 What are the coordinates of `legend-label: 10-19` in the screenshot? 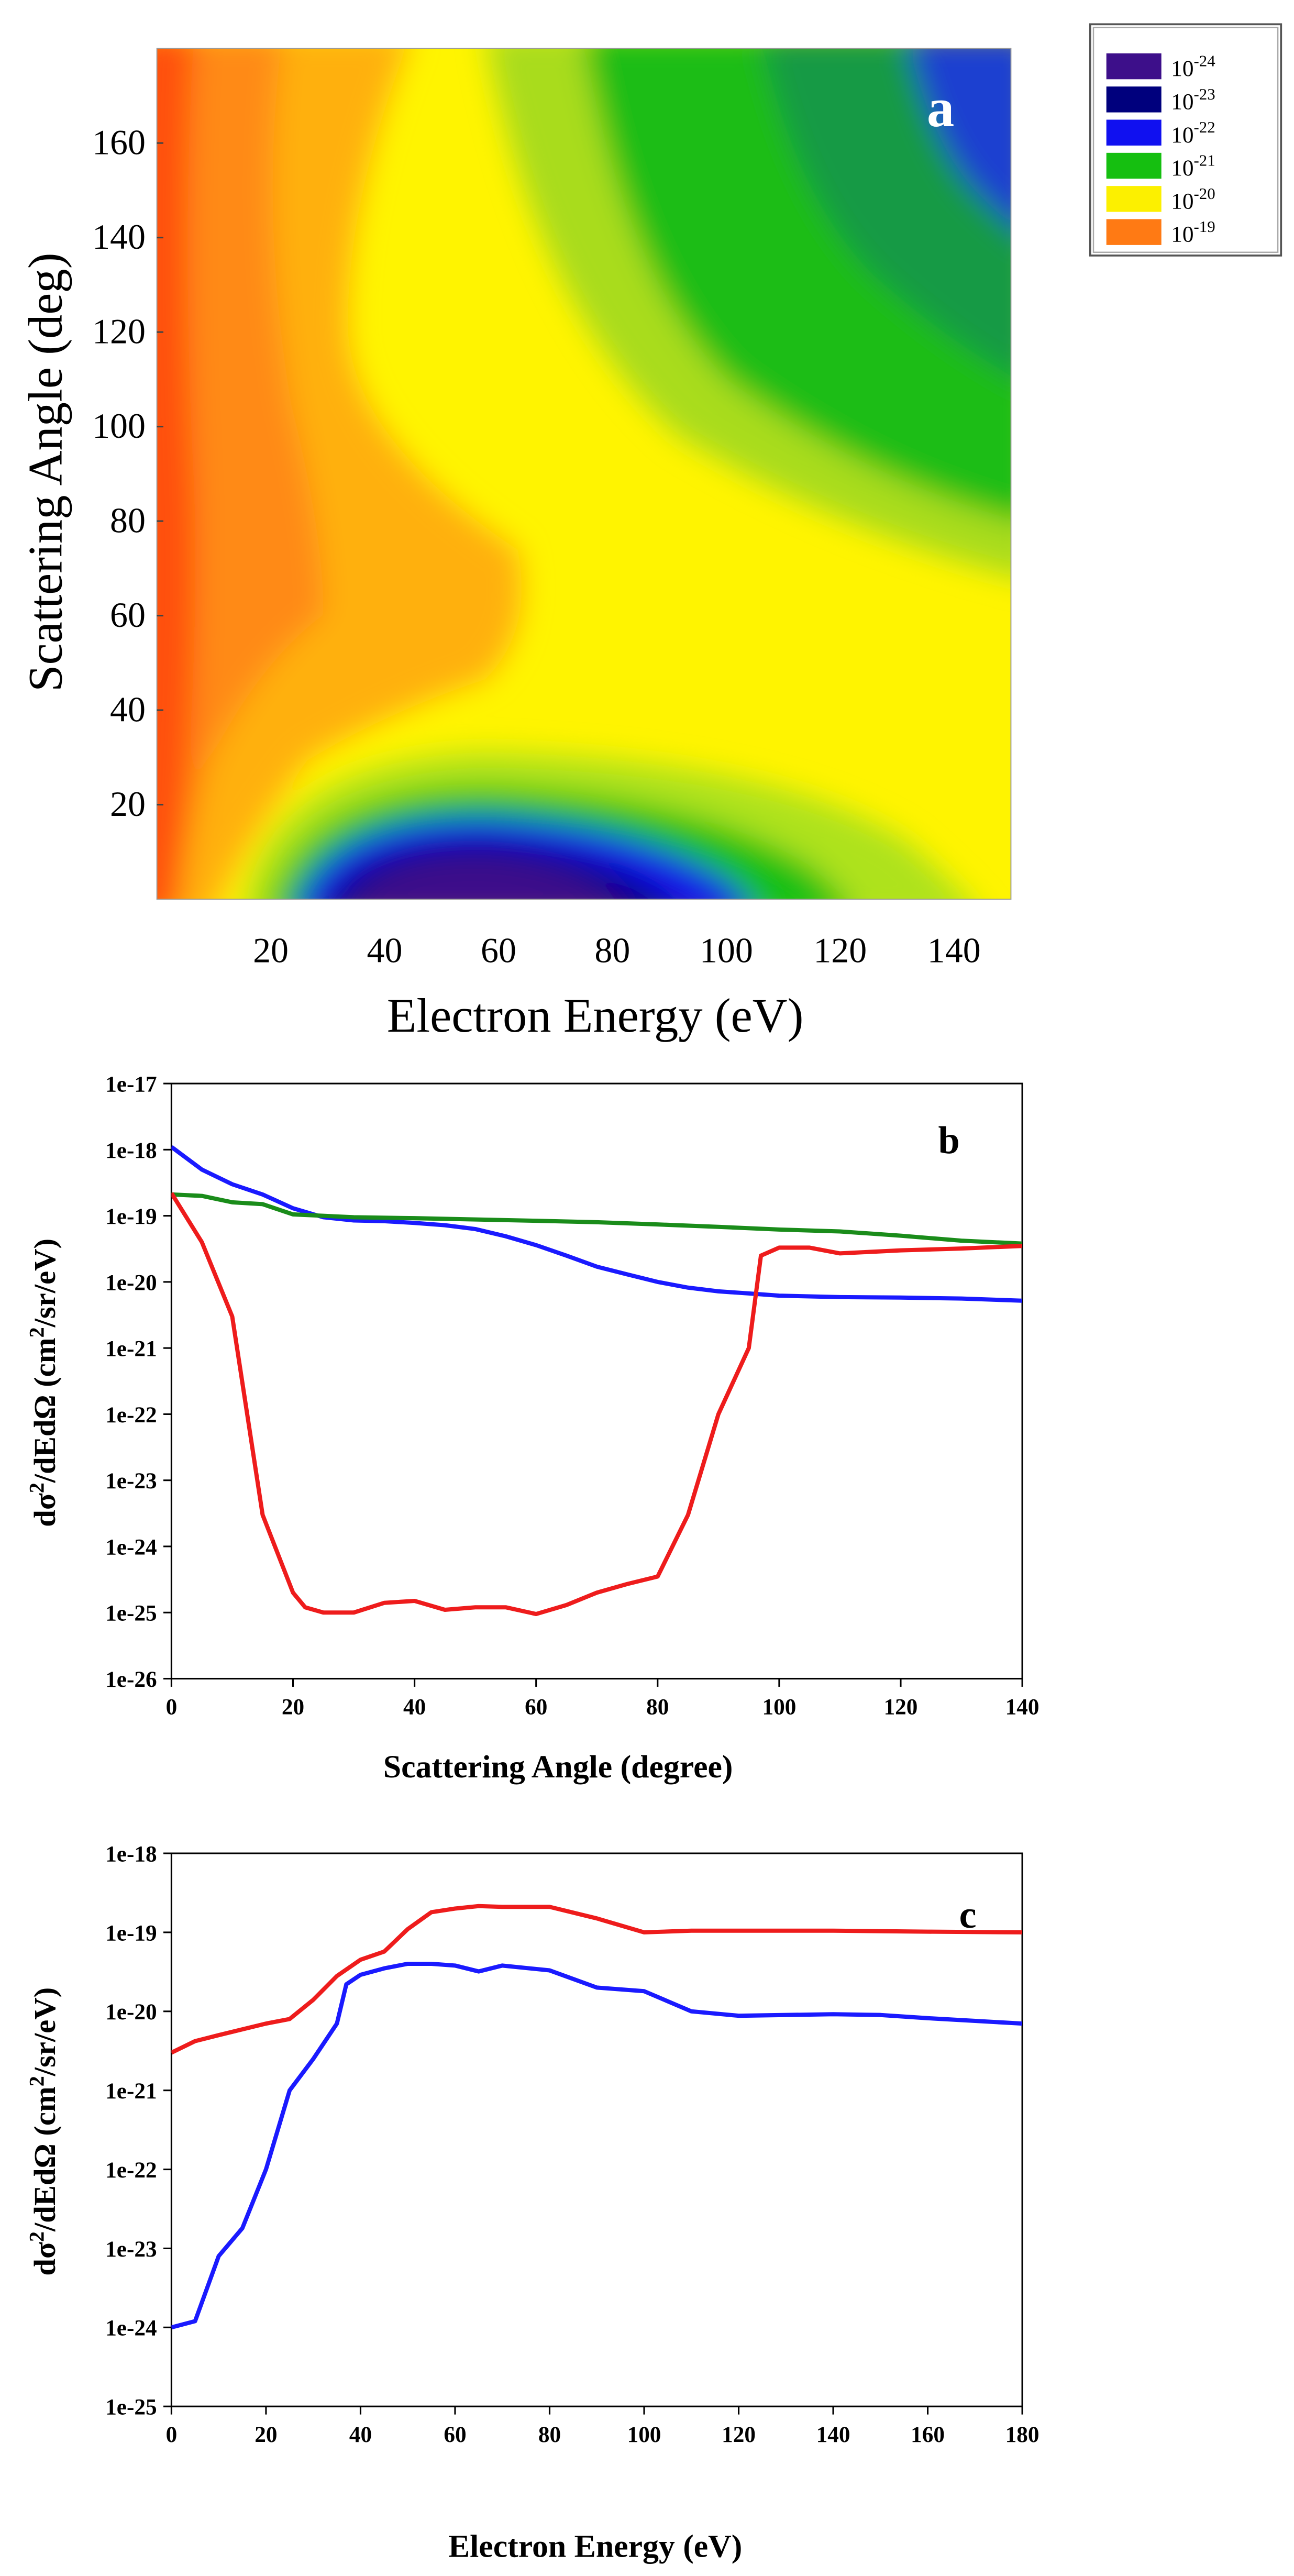 It's located at (1193, 232).